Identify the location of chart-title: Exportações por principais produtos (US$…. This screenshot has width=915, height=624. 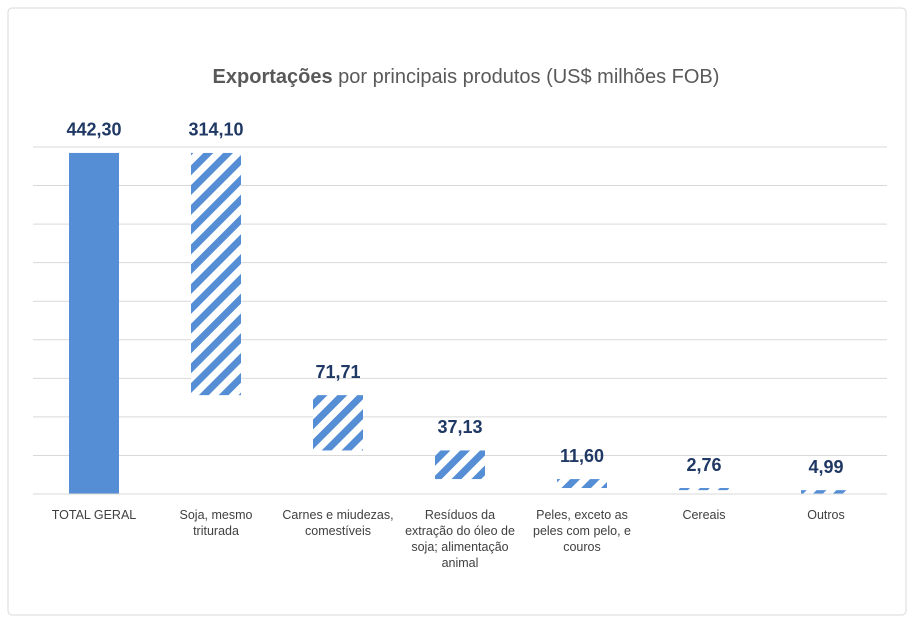
(466, 77).